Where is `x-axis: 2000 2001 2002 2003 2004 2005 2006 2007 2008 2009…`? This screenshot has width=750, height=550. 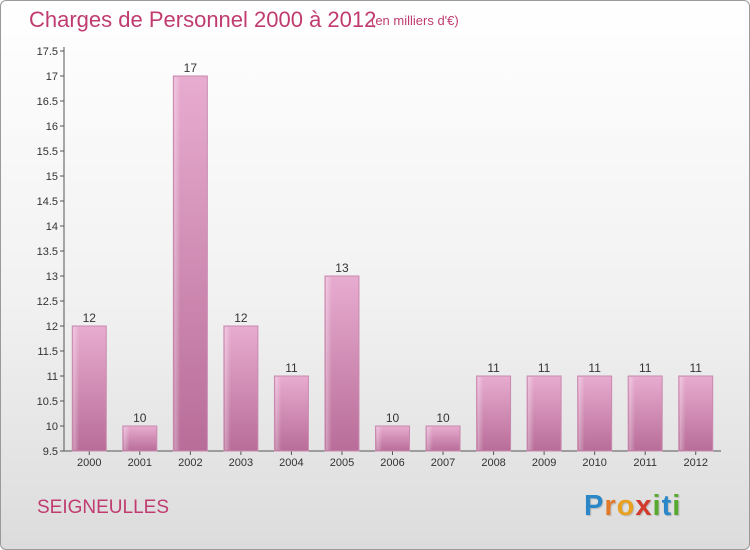 x-axis: 2000 2001 2002 2003 2004 2005 2006 2007 2008 2009… is located at coordinates (392, 459).